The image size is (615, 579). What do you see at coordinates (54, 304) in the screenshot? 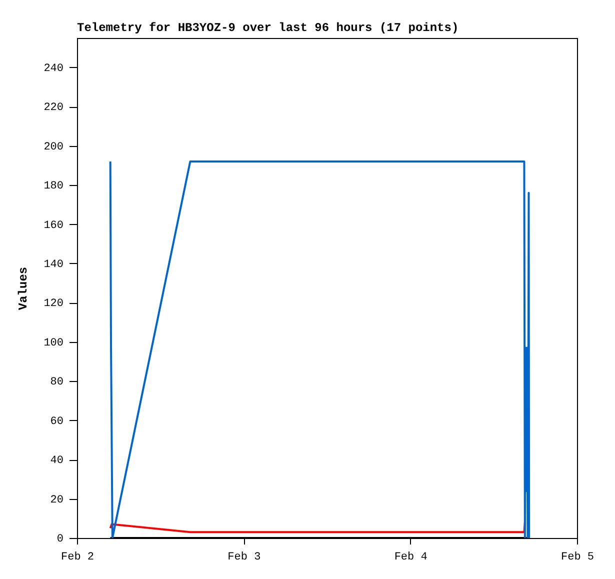
I see `y-tick-label: 120` at bounding box center [54, 304].